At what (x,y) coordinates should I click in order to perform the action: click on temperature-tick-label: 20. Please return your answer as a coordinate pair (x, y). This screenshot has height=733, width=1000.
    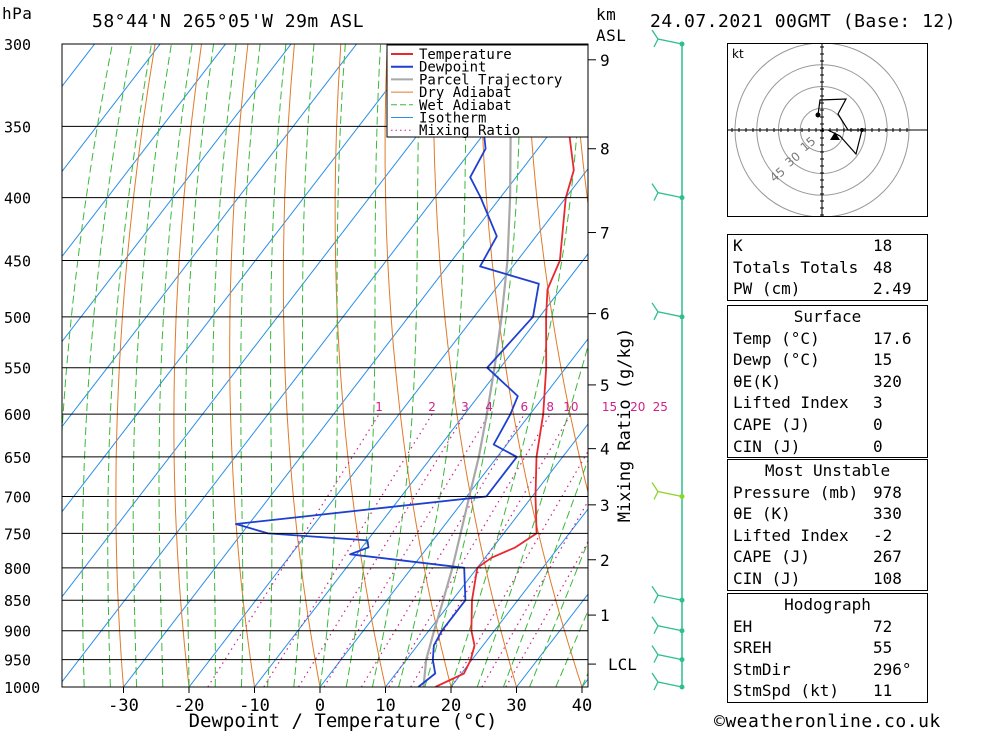
    Looking at the image, I should click on (451, 706).